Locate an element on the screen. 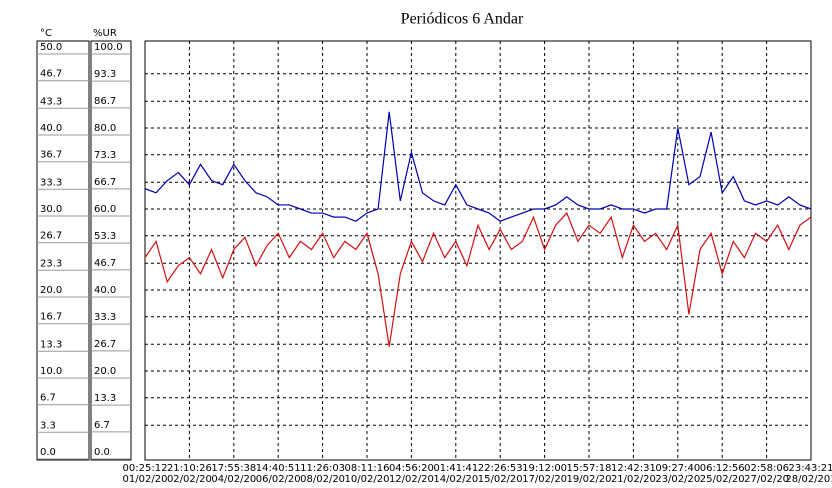  y-tick-label: 43.3 is located at coordinates (51, 101).